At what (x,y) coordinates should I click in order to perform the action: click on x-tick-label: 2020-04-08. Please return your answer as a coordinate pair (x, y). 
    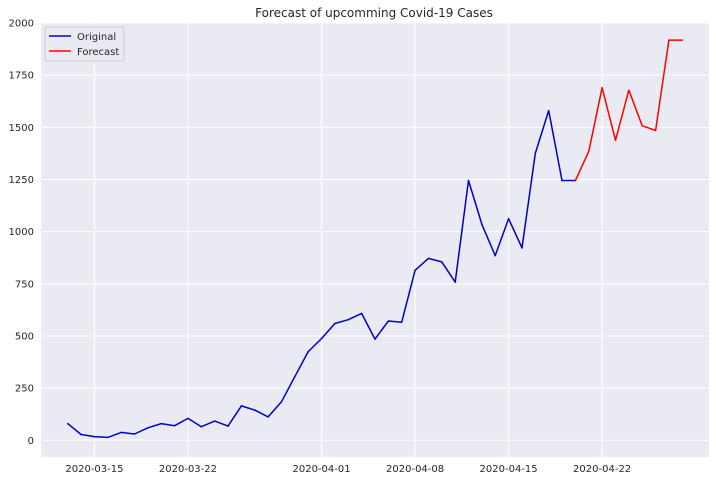
    Looking at the image, I should click on (415, 469).